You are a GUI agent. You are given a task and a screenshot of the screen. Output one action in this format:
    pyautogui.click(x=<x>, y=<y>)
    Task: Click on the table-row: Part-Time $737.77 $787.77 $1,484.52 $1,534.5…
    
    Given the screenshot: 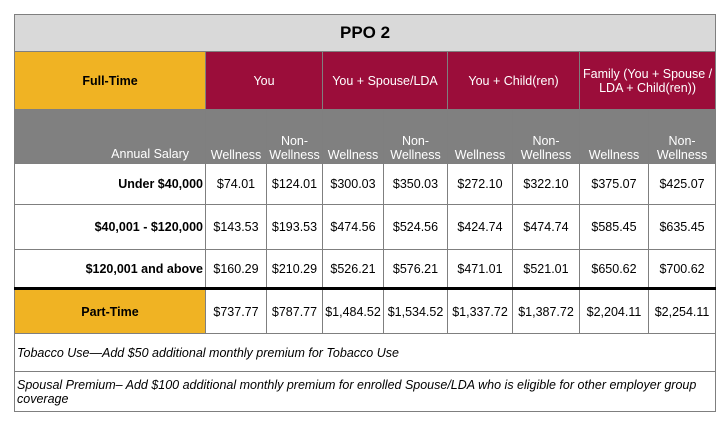 What is the action you would take?
    pyautogui.click(x=365, y=310)
    